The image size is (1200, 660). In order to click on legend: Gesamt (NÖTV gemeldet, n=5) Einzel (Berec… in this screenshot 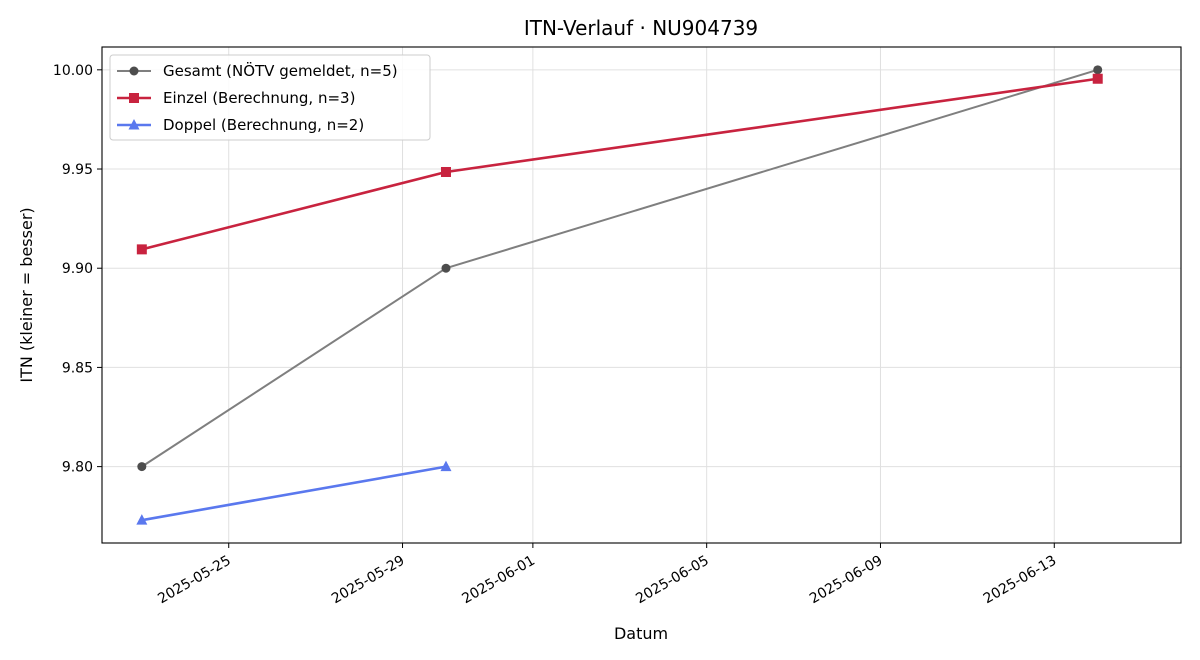, I will do `click(270, 97)`.